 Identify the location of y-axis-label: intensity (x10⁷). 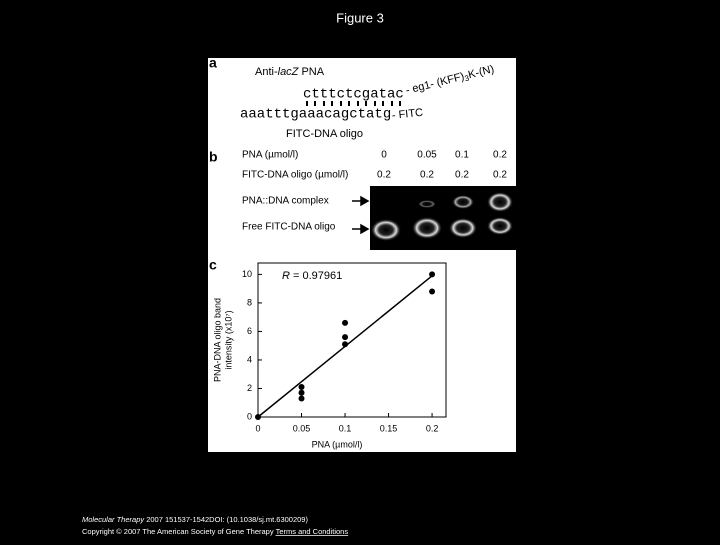
(228, 339).